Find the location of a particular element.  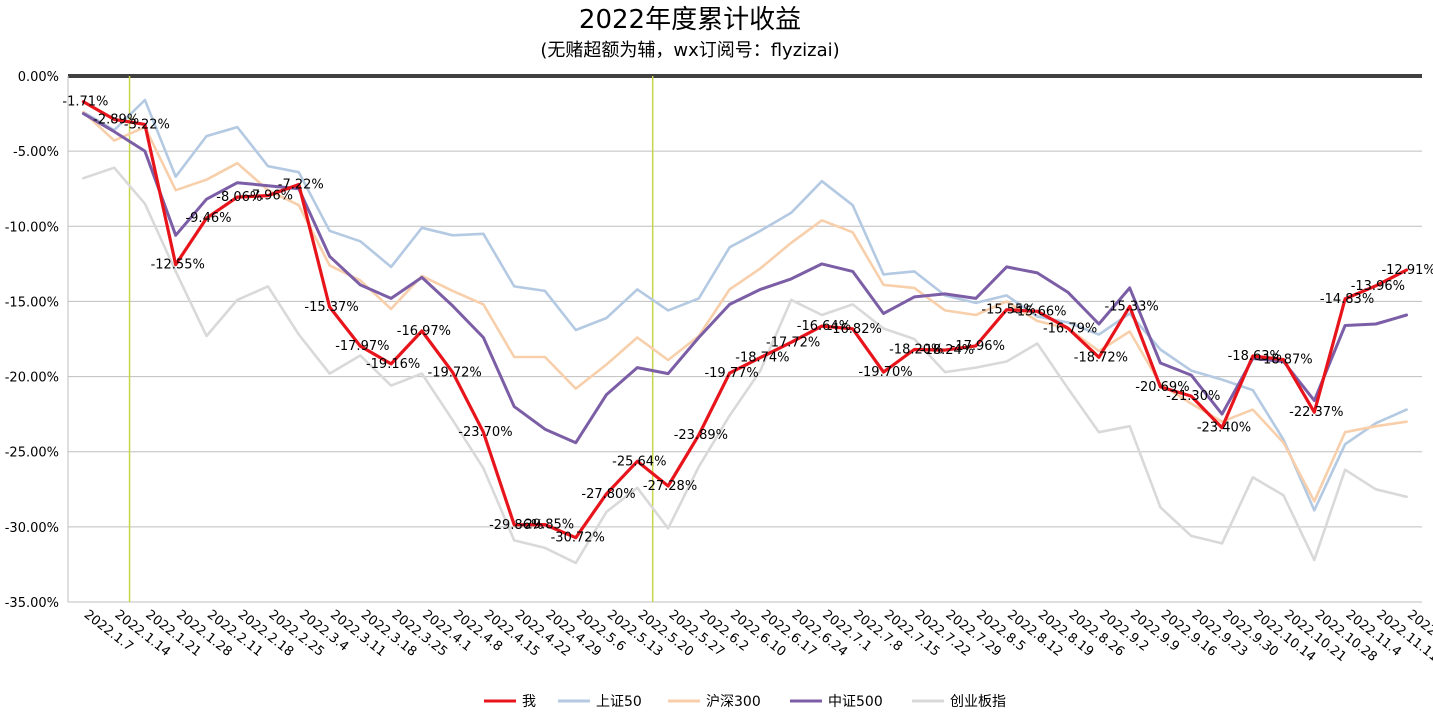

data-label: -15.33% is located at coordinates (1132, 306).